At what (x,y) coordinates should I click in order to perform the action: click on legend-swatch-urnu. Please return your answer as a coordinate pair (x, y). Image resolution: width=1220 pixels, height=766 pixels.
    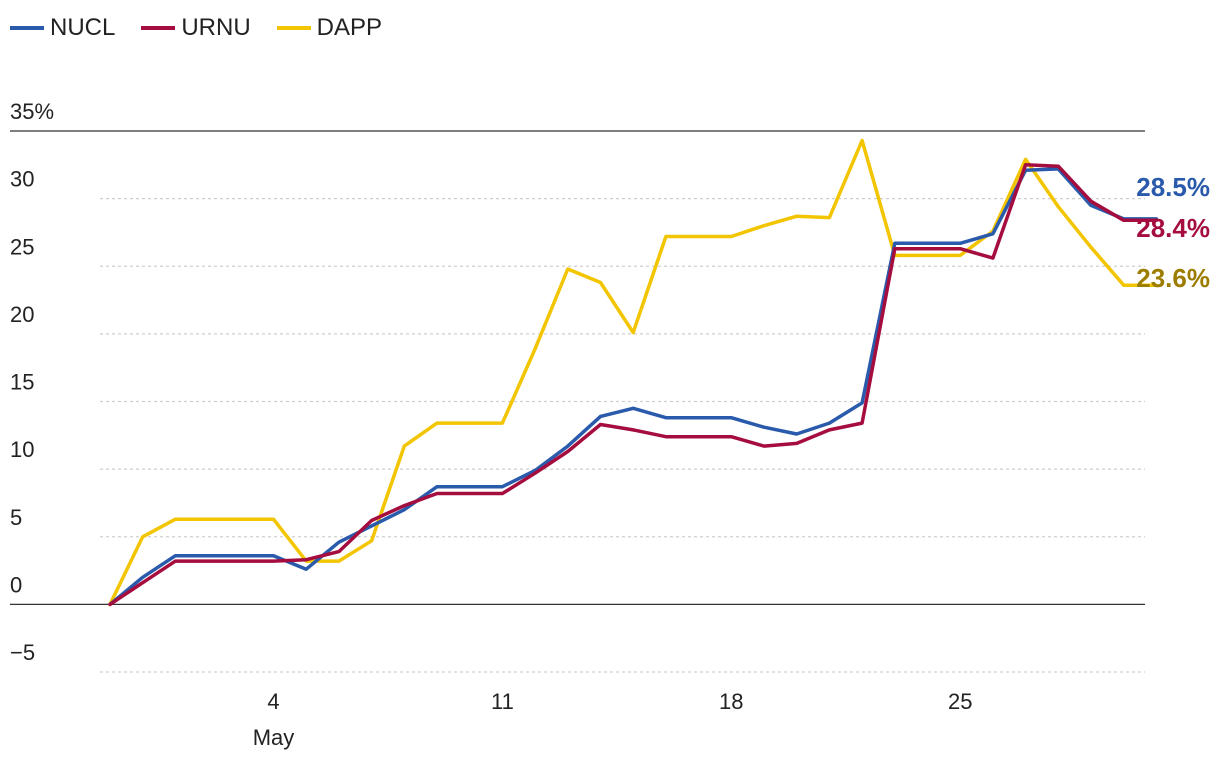
    Looking at the image, I should click on (158, 28).